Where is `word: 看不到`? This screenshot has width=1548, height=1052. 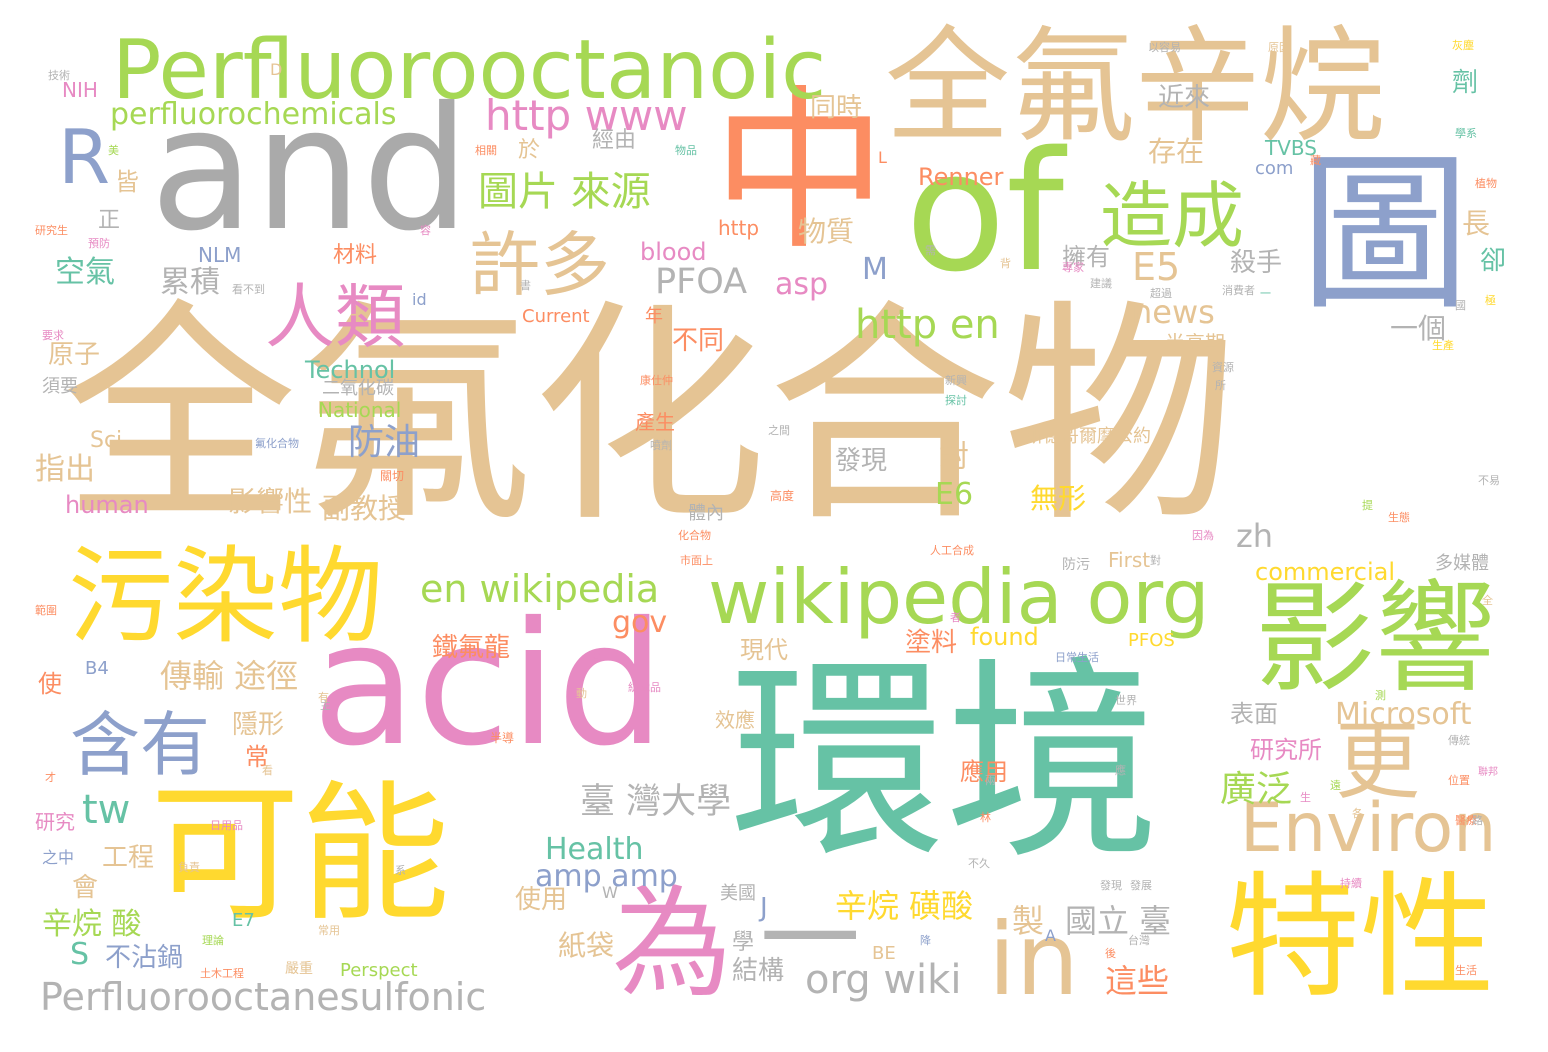 word: 看不到 is located at coordinates (248, 289).